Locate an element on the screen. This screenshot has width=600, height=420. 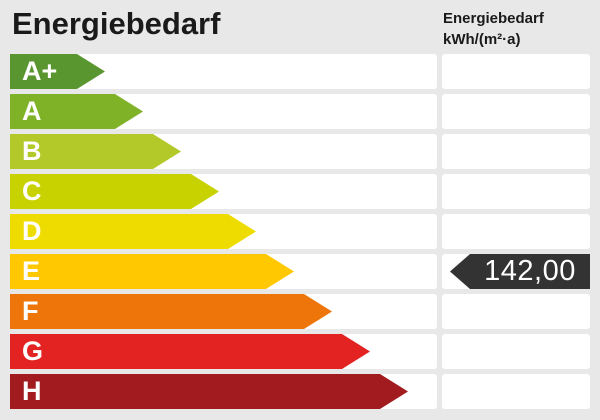
scale-row-h: H is located at coordinates (300, 391).